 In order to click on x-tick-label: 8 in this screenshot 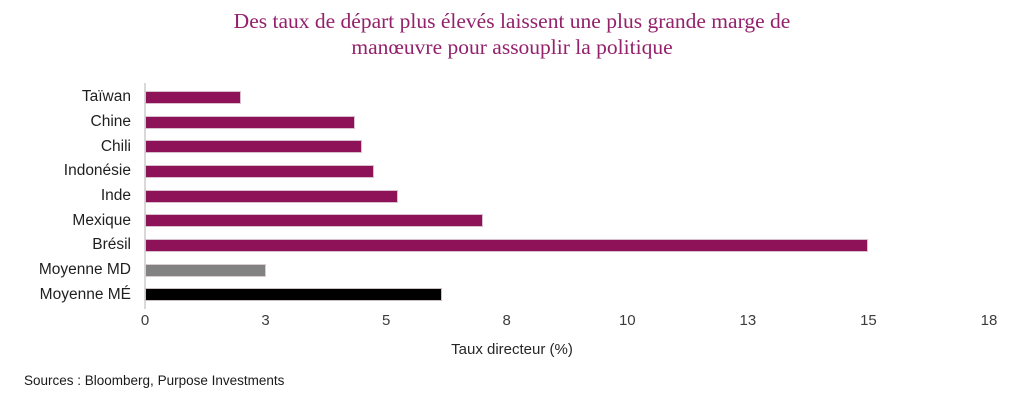, I will do `click(506, 320)`.